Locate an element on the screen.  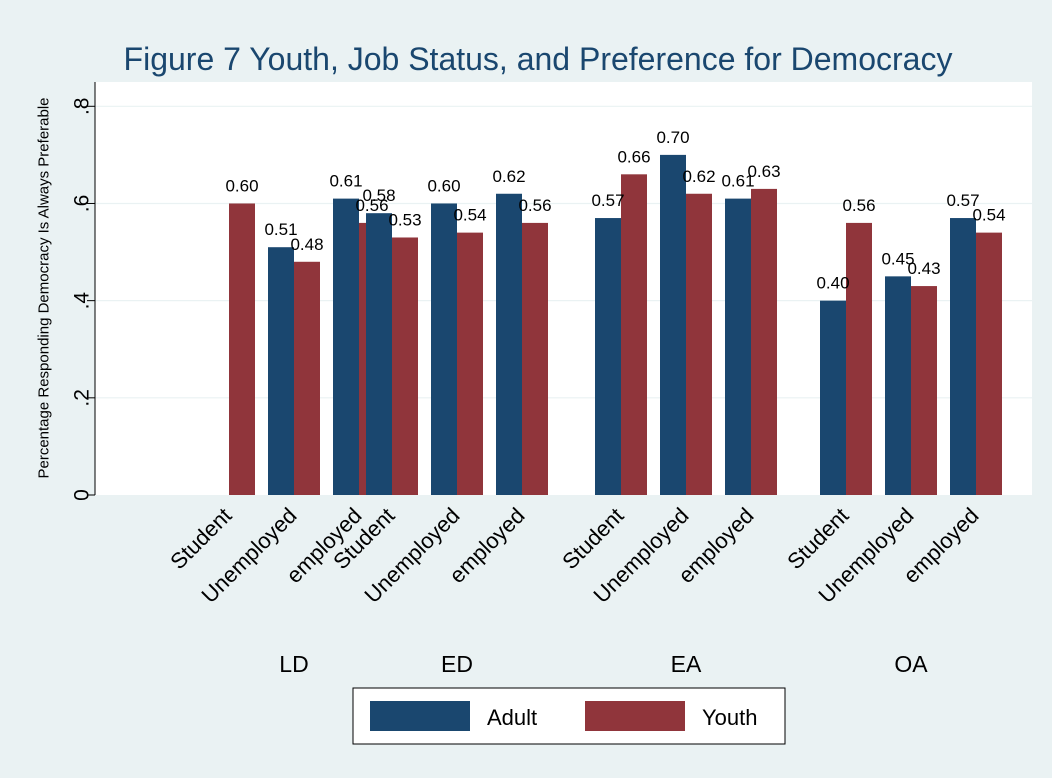
legend: Adult Youth is located at coordinates (569, 716).